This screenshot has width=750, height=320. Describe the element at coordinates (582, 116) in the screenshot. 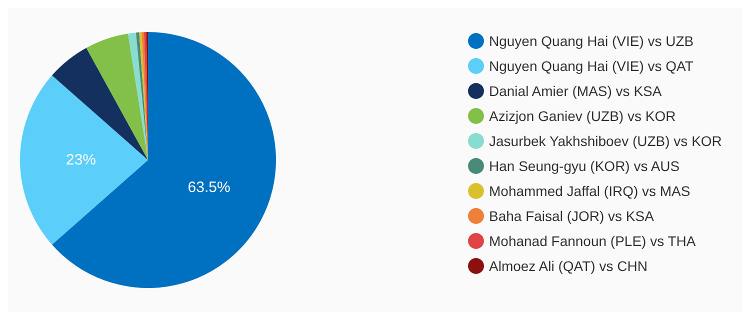

I see `legend-label: Azizjon Ganiev (UZB) vs KOR` at that location.